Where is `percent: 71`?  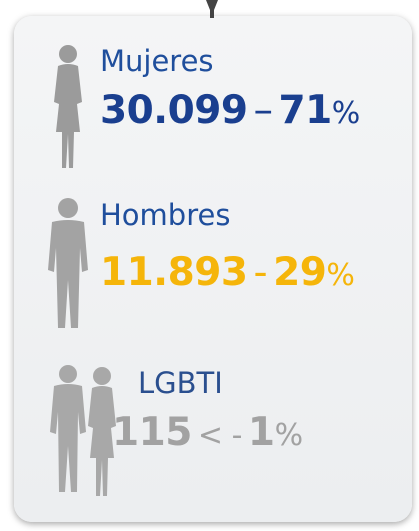
percent: 71 is located at coordinates (305, 110).